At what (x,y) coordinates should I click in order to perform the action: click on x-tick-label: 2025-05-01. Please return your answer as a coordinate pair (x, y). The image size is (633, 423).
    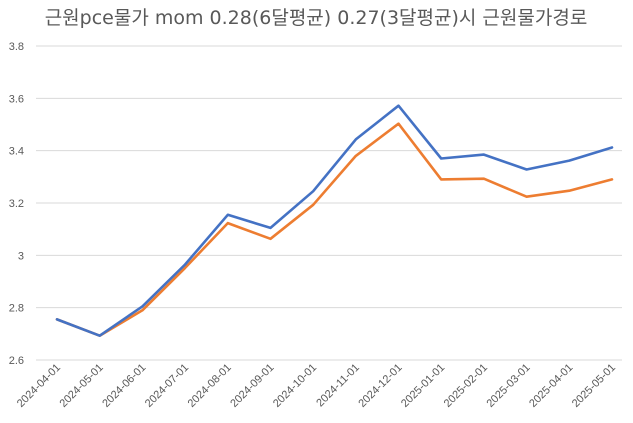
    Looking at the image, I should click on (594, 386).